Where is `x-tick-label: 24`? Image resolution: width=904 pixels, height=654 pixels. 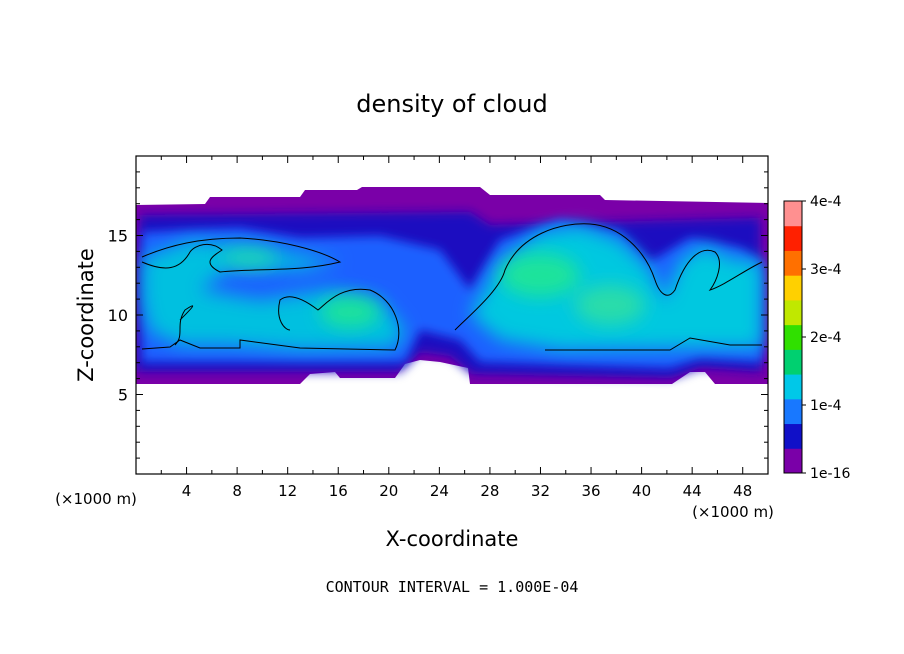 x-tick-label: 24 is located at coordinates (439, 491).